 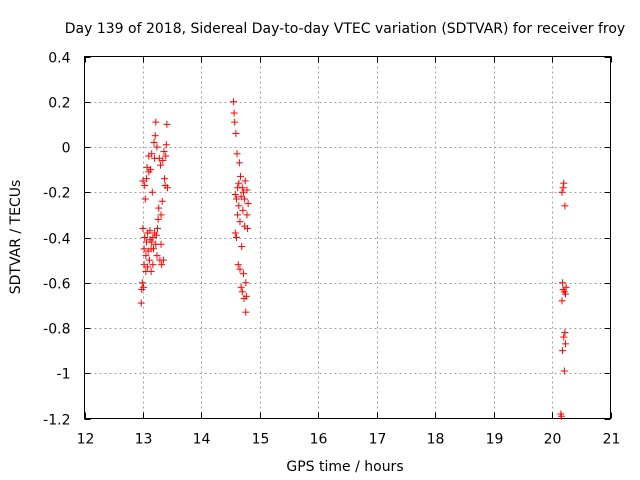 I want to click on y-tick-labels: 0.4 0.2 0 -0.2 -0.4 -0.6 -0.8 -1 -1.2, so click(x=56, y=240).